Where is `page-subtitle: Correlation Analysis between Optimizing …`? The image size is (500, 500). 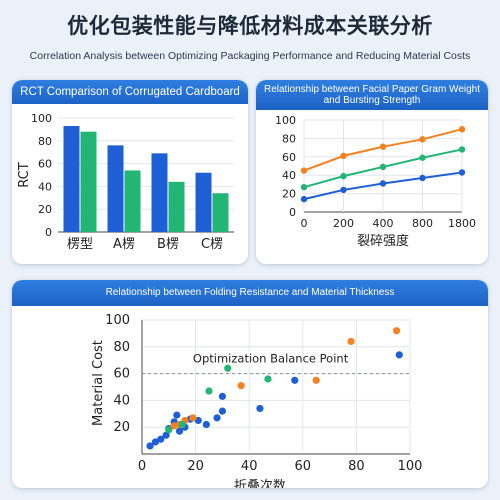
page-subtitle: Correlation Analysis between Optimizing … is located at coordinates (250, 56).